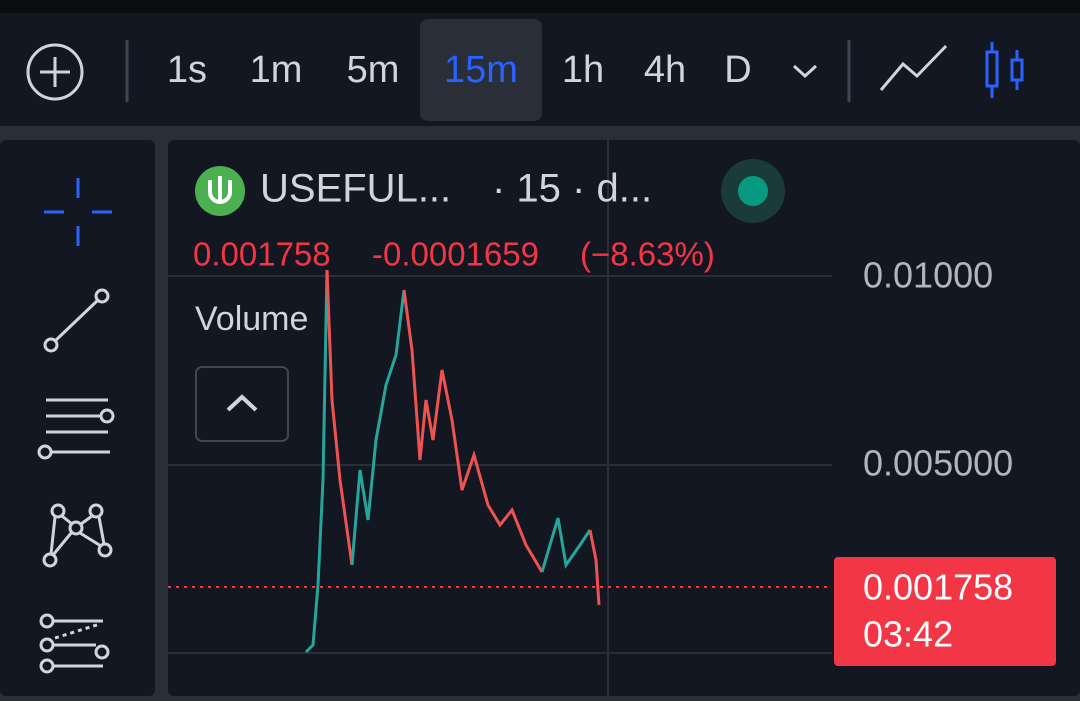 The image size is (1080, 701). I want to click on interval-button: 1h, so click(583, 70).